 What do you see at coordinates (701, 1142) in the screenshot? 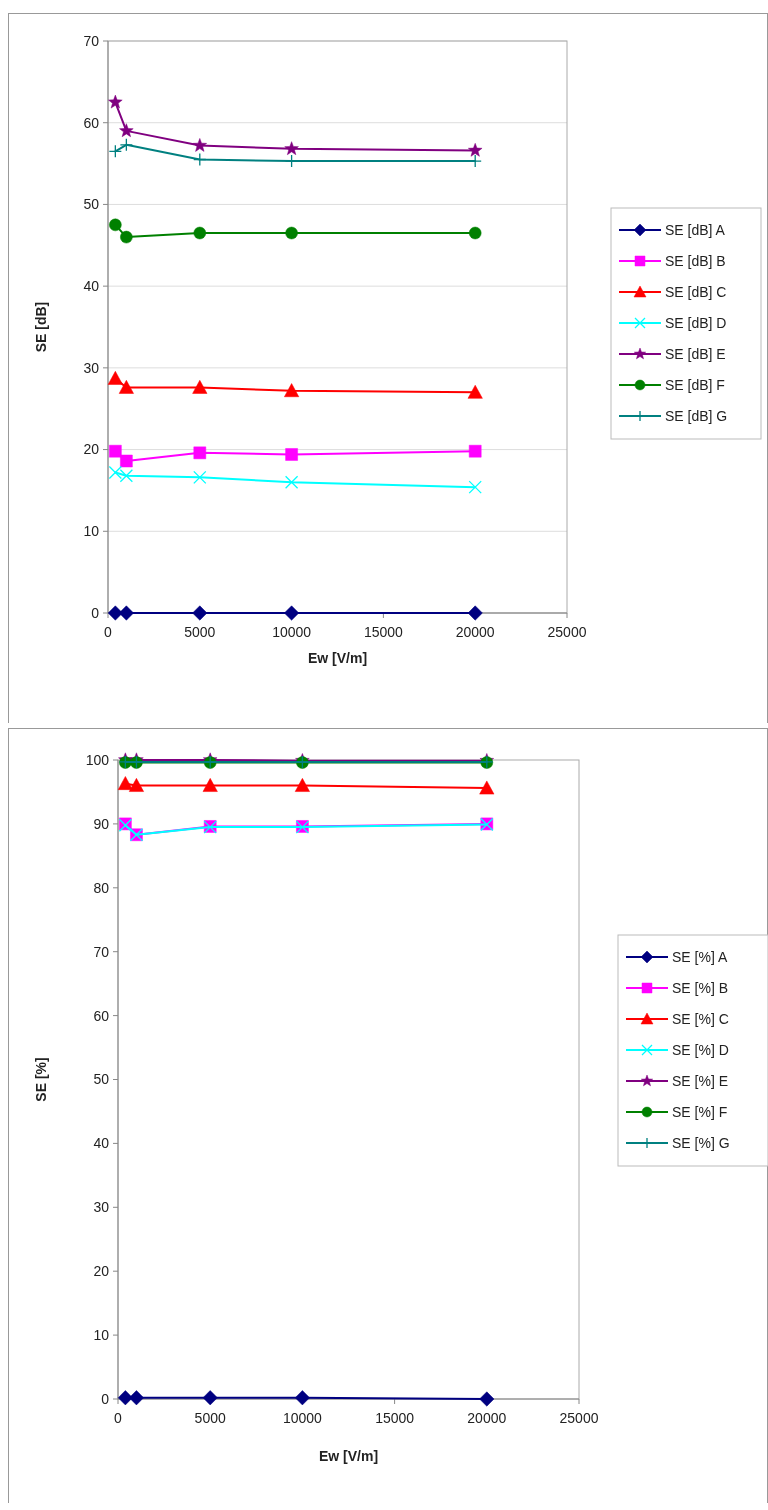
I see `legend-label: SE [%] G` at bounding box center [701, 1142].